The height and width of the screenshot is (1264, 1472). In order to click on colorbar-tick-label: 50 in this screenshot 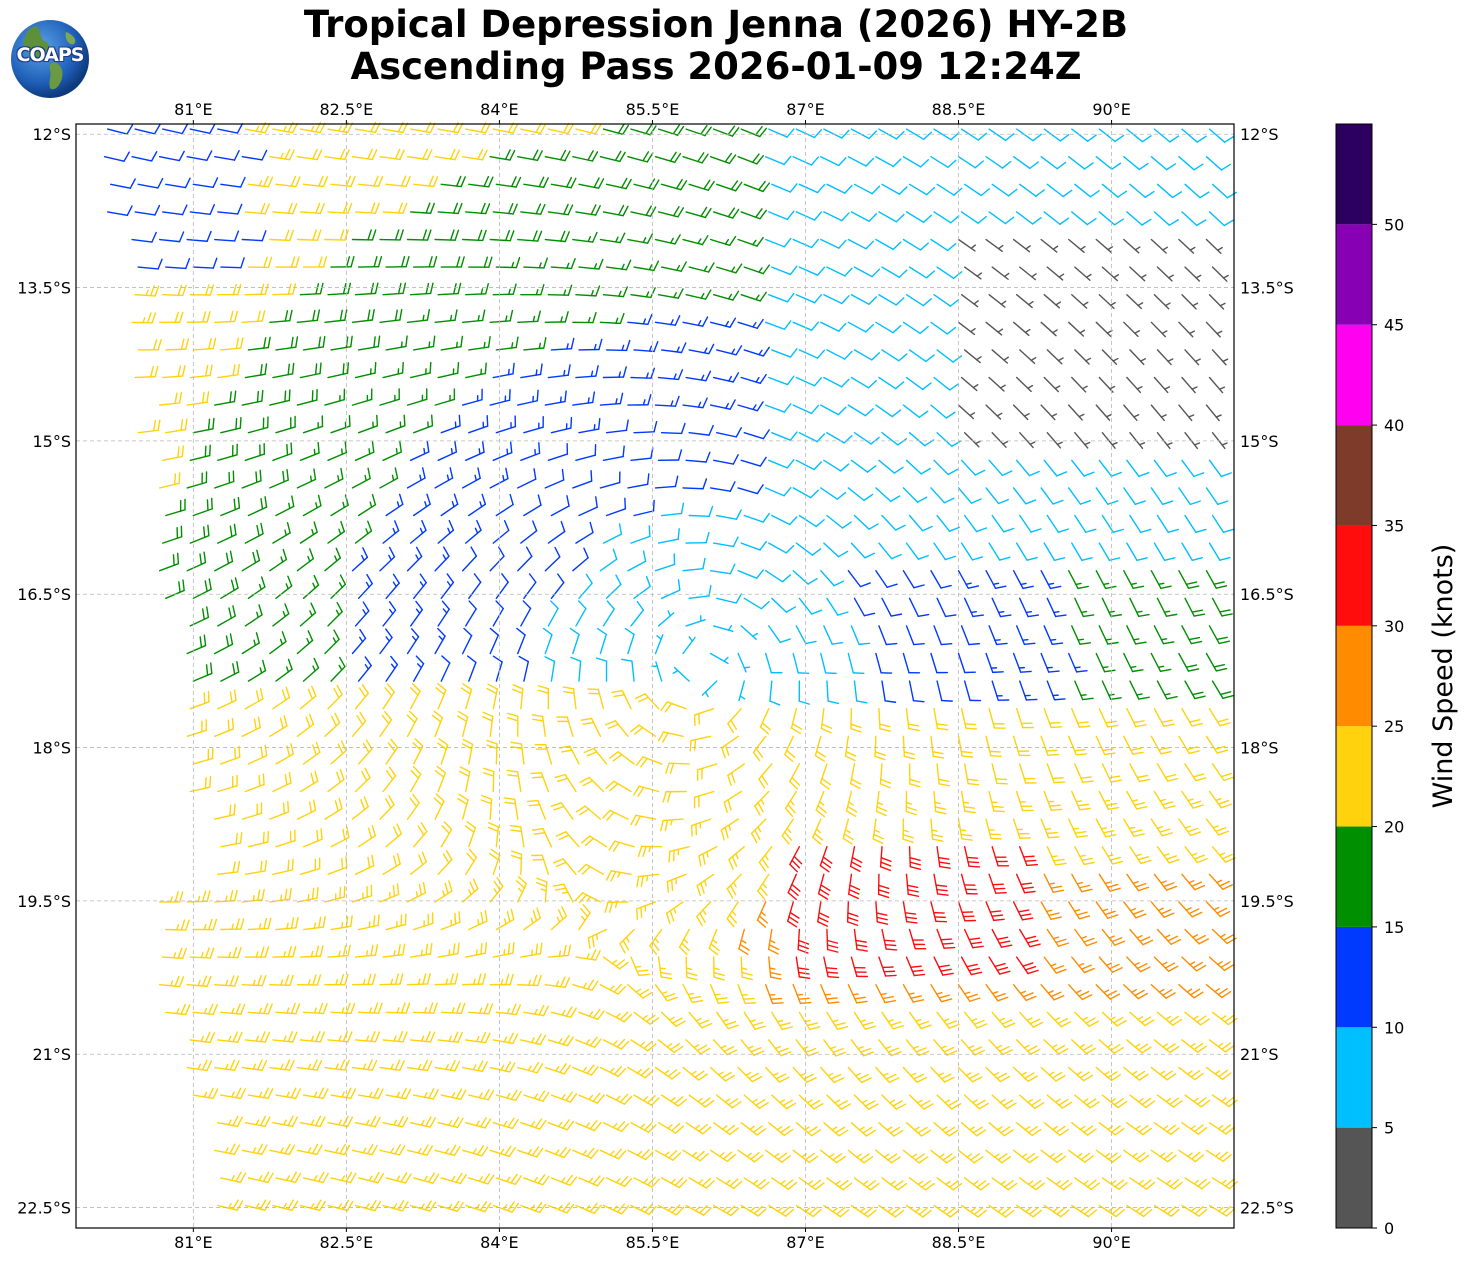, I will do `click(1394, 224)`.